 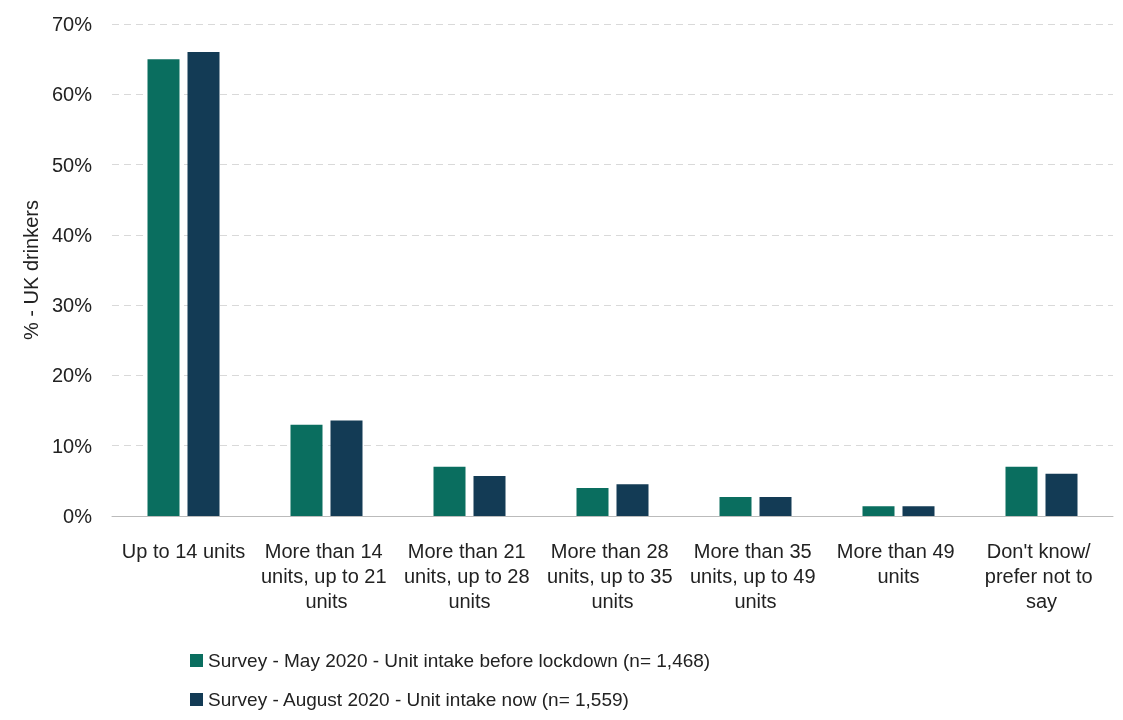 What do you see at coordinates (72, 164) in the screenshot?
I see `y-tick-label: 50%` at bounding box center [72, 164].